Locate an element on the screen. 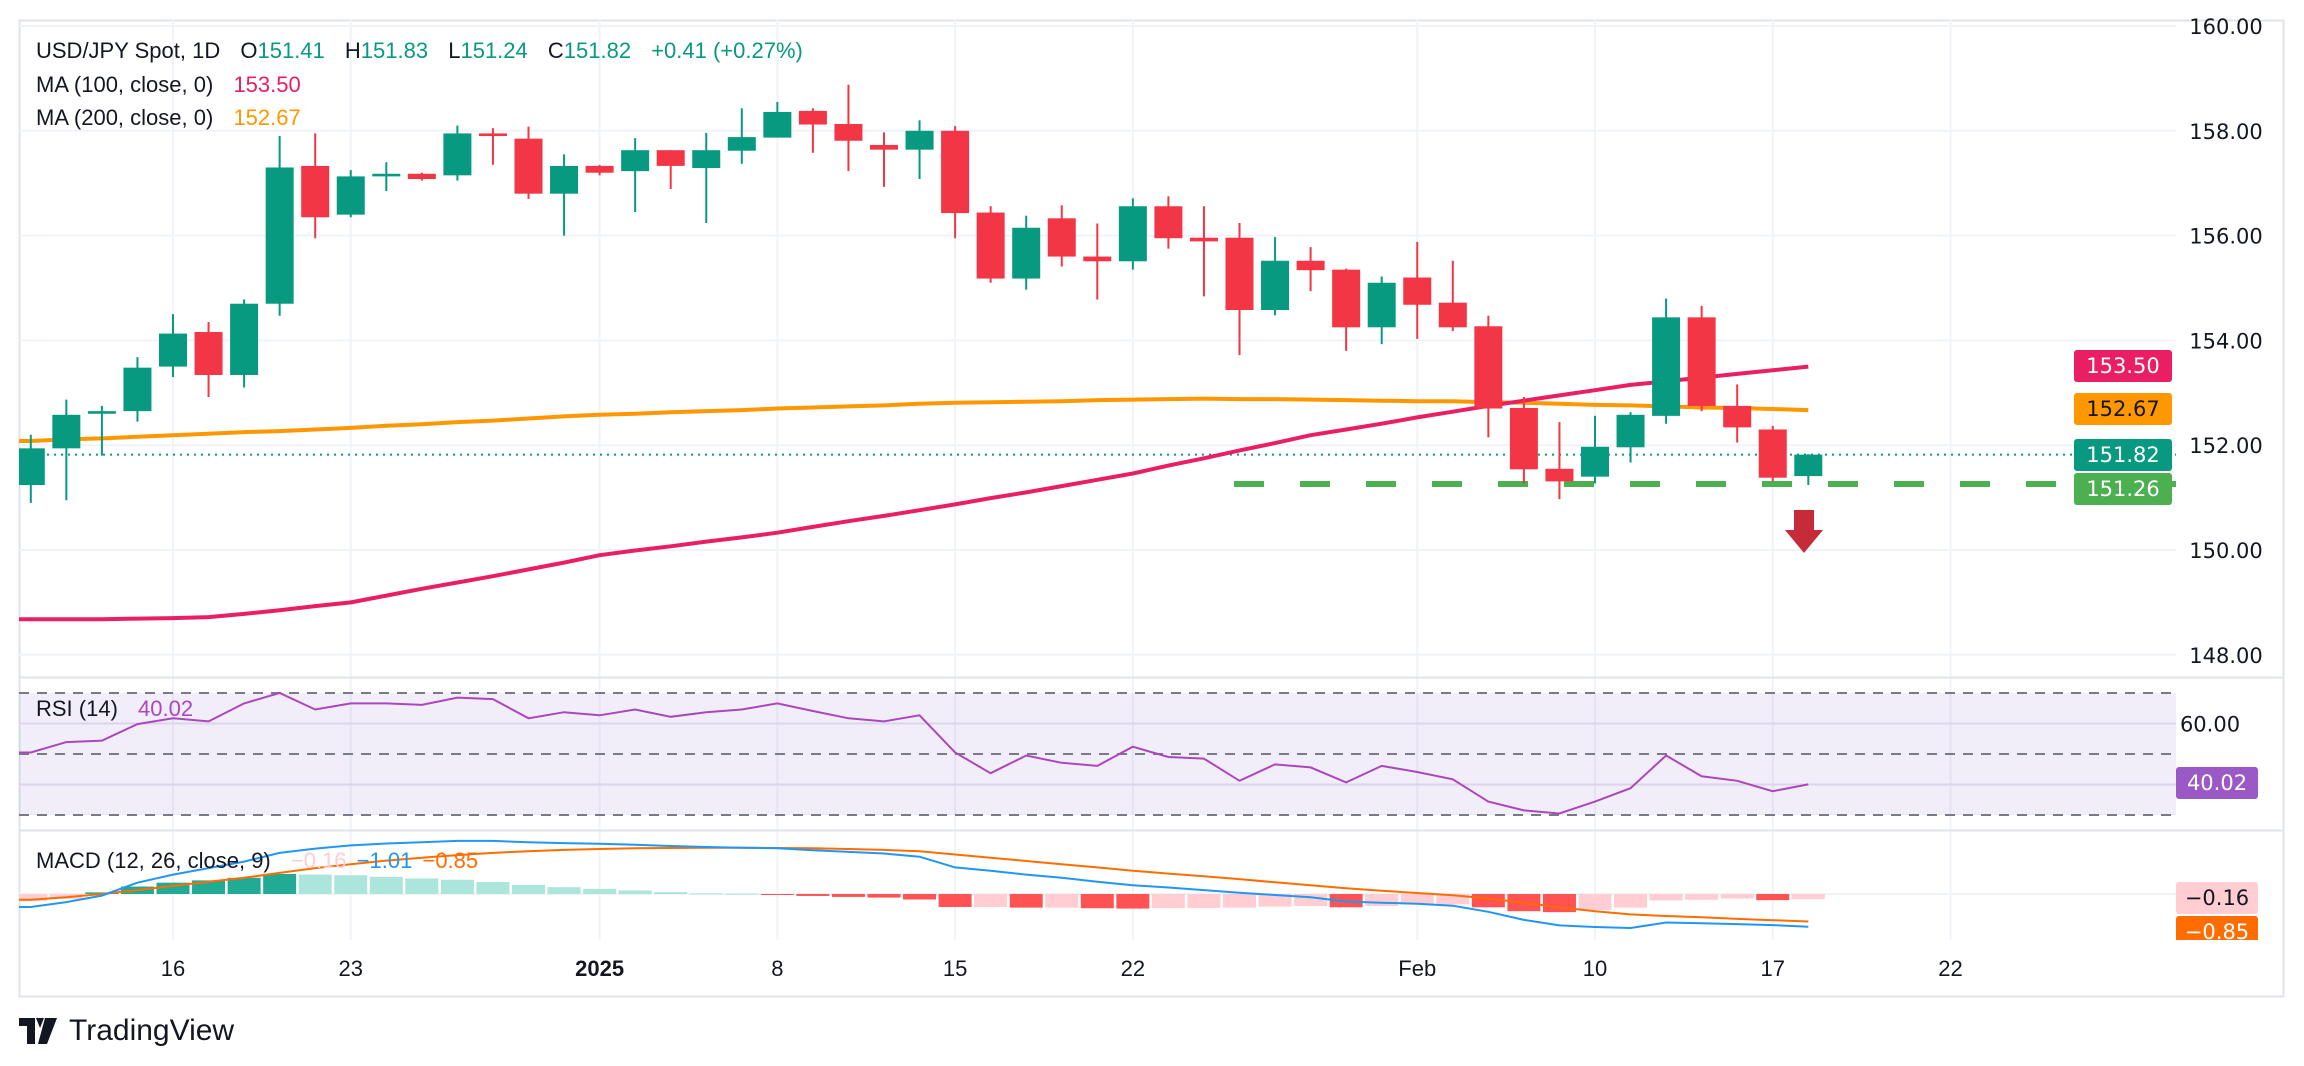 This screenshot has height=1066, width=2304. macd-signal-value: −0.85 is located at coordinates (450, 860).